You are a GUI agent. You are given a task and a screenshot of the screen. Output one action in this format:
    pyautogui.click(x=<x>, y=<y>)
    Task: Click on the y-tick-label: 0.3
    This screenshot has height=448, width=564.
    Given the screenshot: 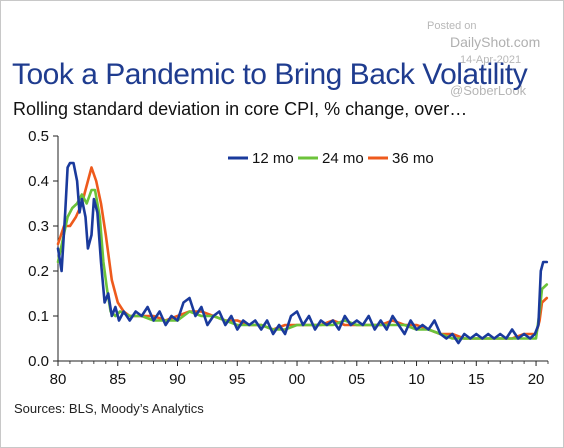 What is the action you would take?
    pyautogui.click(x=38, y=226)
    